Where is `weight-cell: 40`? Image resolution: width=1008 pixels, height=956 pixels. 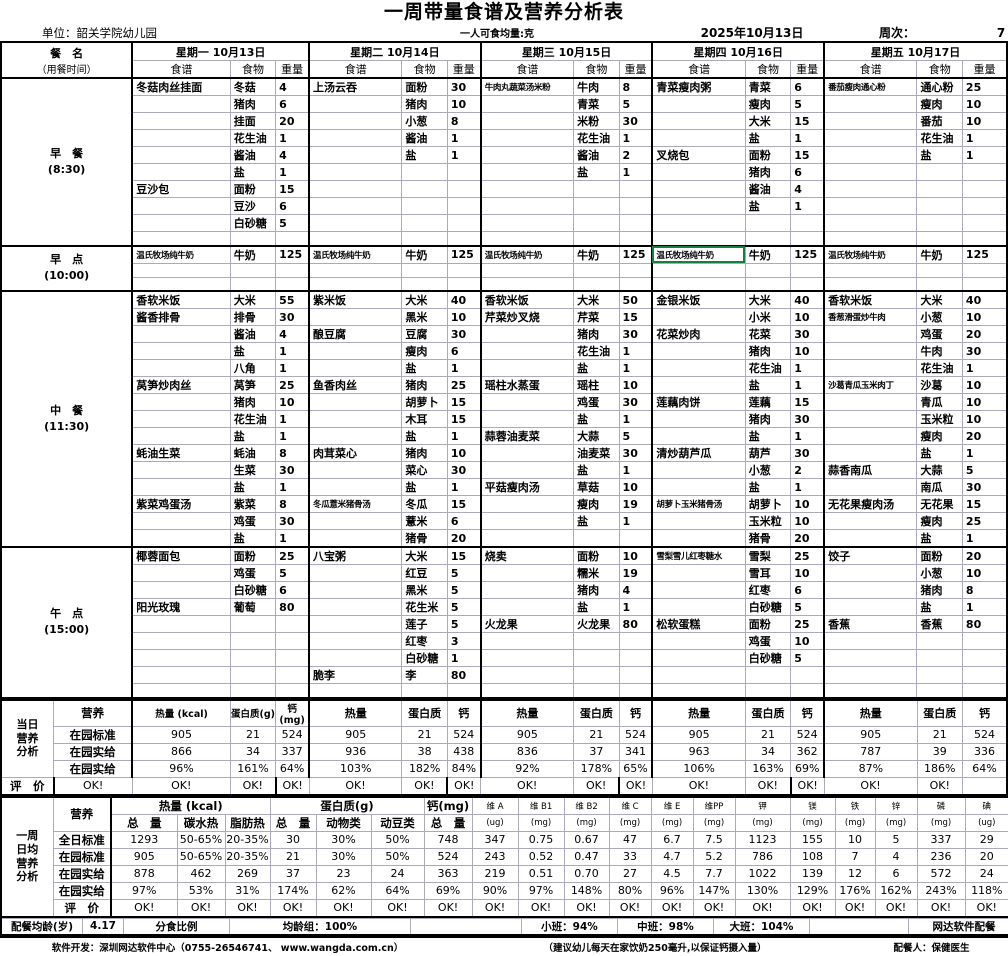
weight-cell: 40 is located at coordinates (463, 300).